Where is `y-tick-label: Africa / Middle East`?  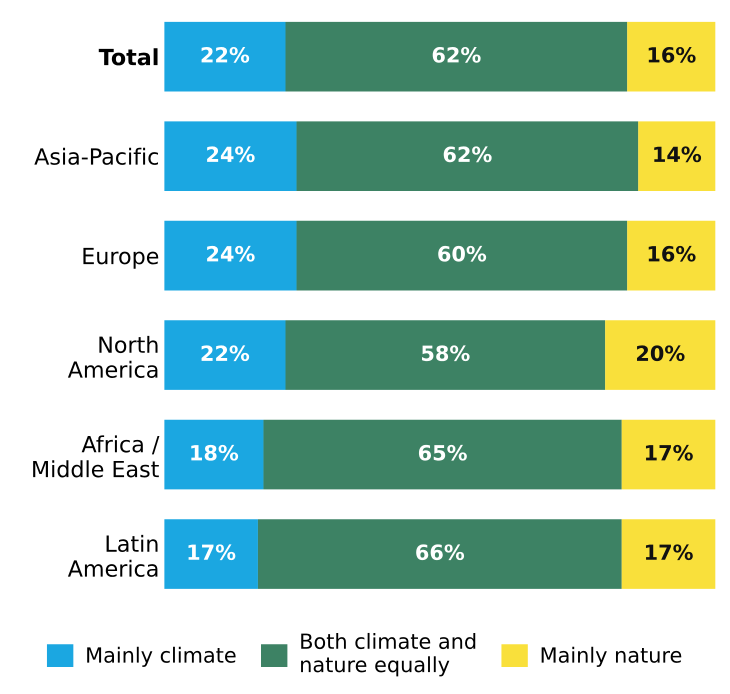 y-tick-label: Africa / Middle East is located at coordinates (96, 456).